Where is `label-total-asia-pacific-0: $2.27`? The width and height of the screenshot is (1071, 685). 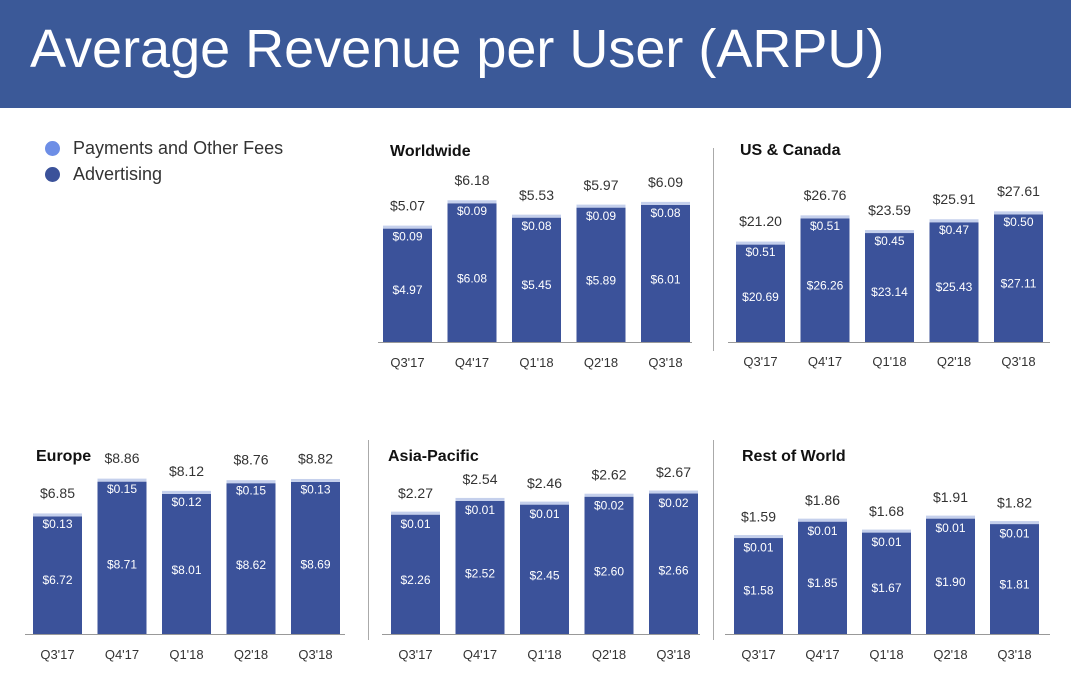 label-total-asia-pacific-0: $2.27 is located at coordinates (415, 493).